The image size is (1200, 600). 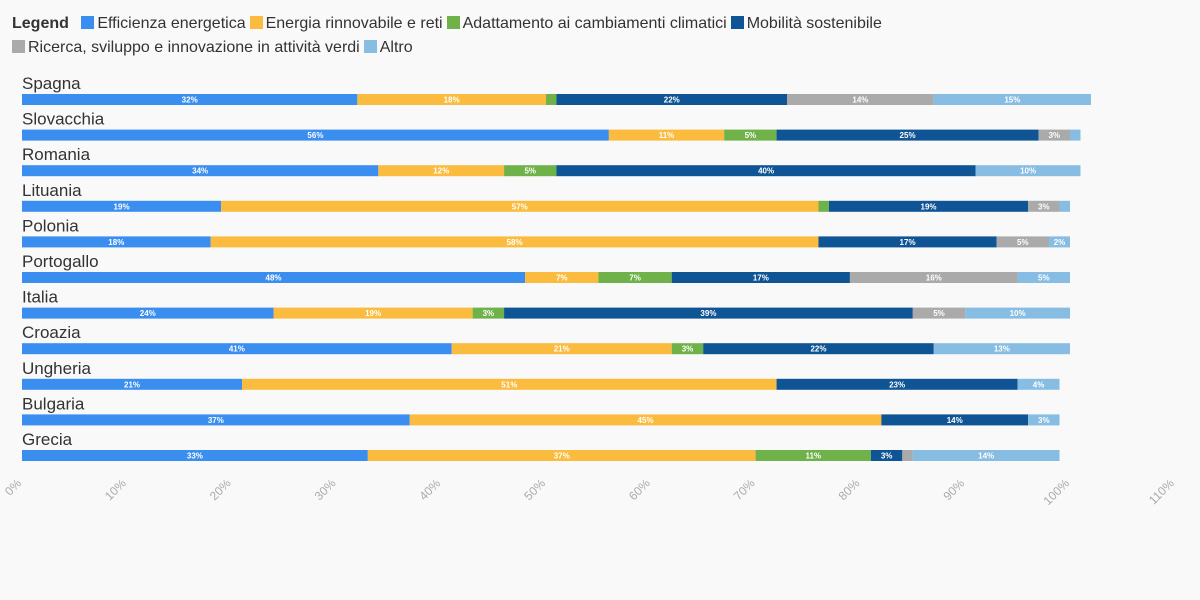 I want to click on legend-item: Adattamento ai cambiamenti climatici, so click(x=586, y=24).